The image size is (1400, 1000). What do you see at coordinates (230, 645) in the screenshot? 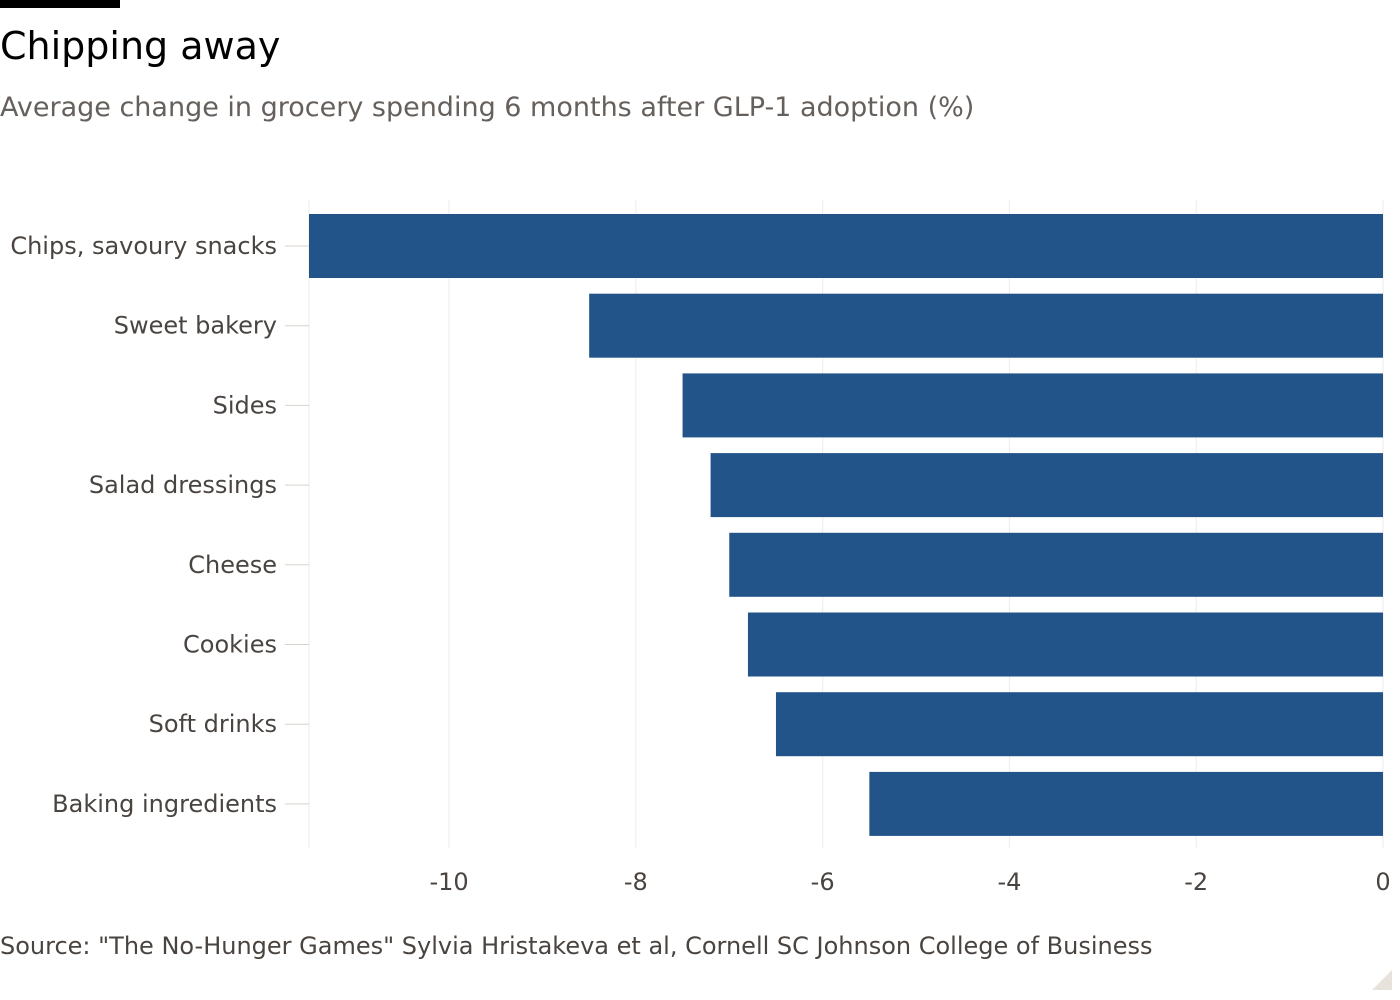
I see `category-label: Cookies` at bounding box center [230, 645].